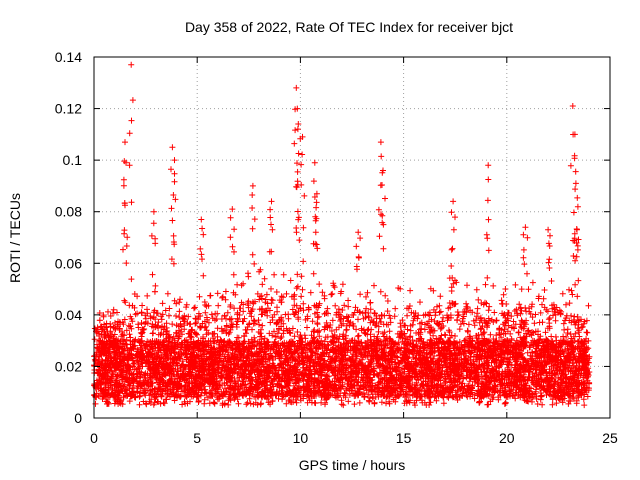 This screenshot has width=640, height=480. I want to click on y-tick-label: 0.12, so click(68, 109).